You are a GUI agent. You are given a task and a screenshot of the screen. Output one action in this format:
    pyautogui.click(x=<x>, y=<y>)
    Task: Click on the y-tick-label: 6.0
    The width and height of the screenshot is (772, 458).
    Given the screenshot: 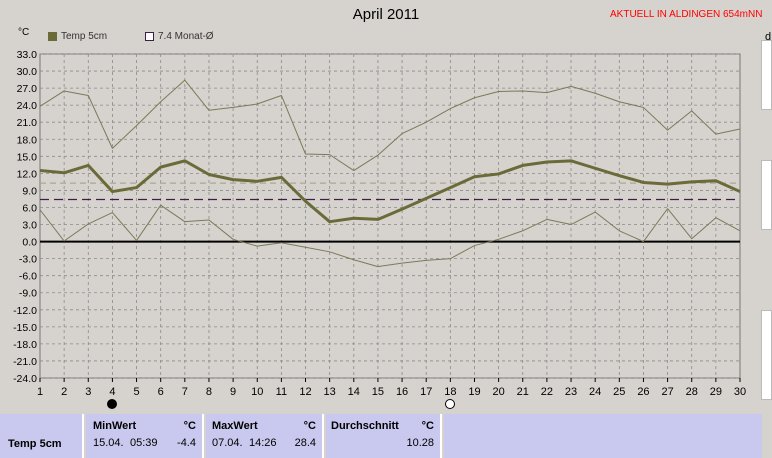 What is the action you would take?
    pyautogui.click(x=29, y=208)
    